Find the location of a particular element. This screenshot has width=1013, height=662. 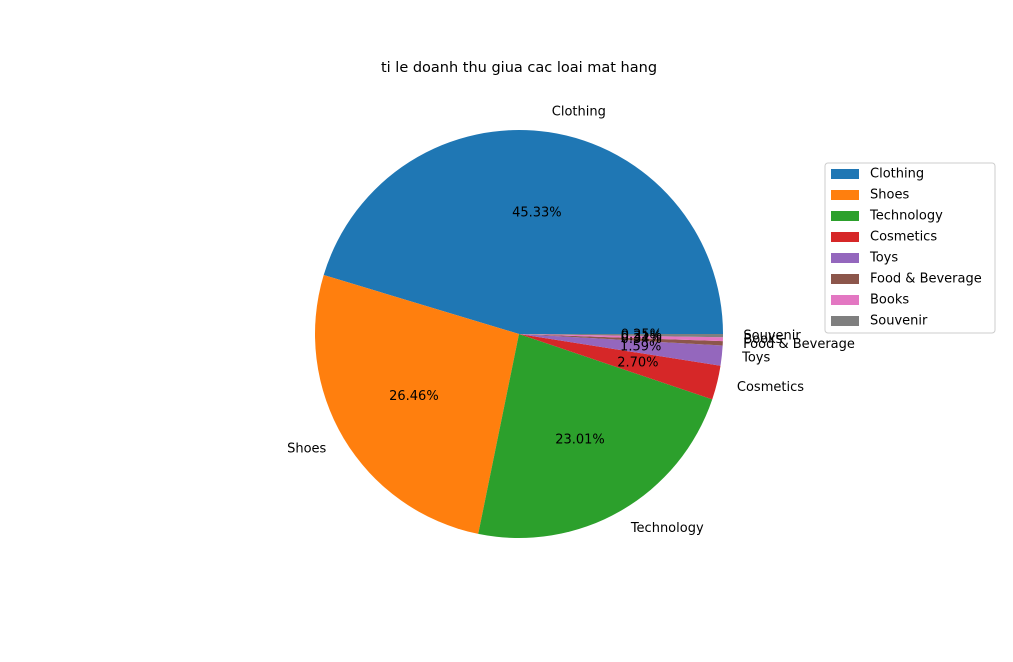

category-label-souvenir: Souvenir is located at coordinates (772, 335).